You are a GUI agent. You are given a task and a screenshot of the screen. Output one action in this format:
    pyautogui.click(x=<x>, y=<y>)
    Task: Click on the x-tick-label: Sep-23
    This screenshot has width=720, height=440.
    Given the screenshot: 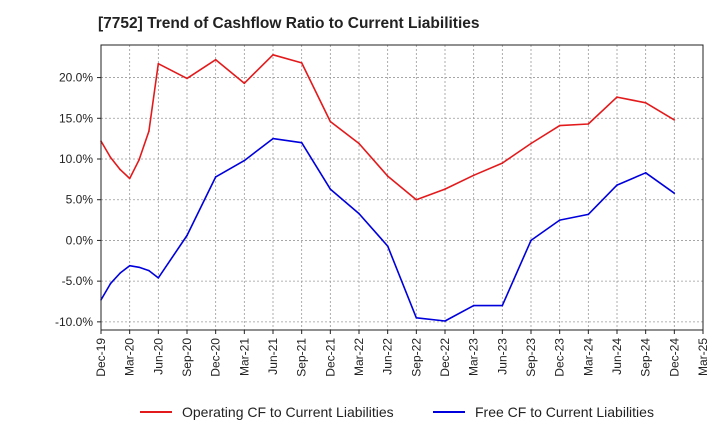 What is the action you would take?
    pyautogui.click(x=531, y=357)
    